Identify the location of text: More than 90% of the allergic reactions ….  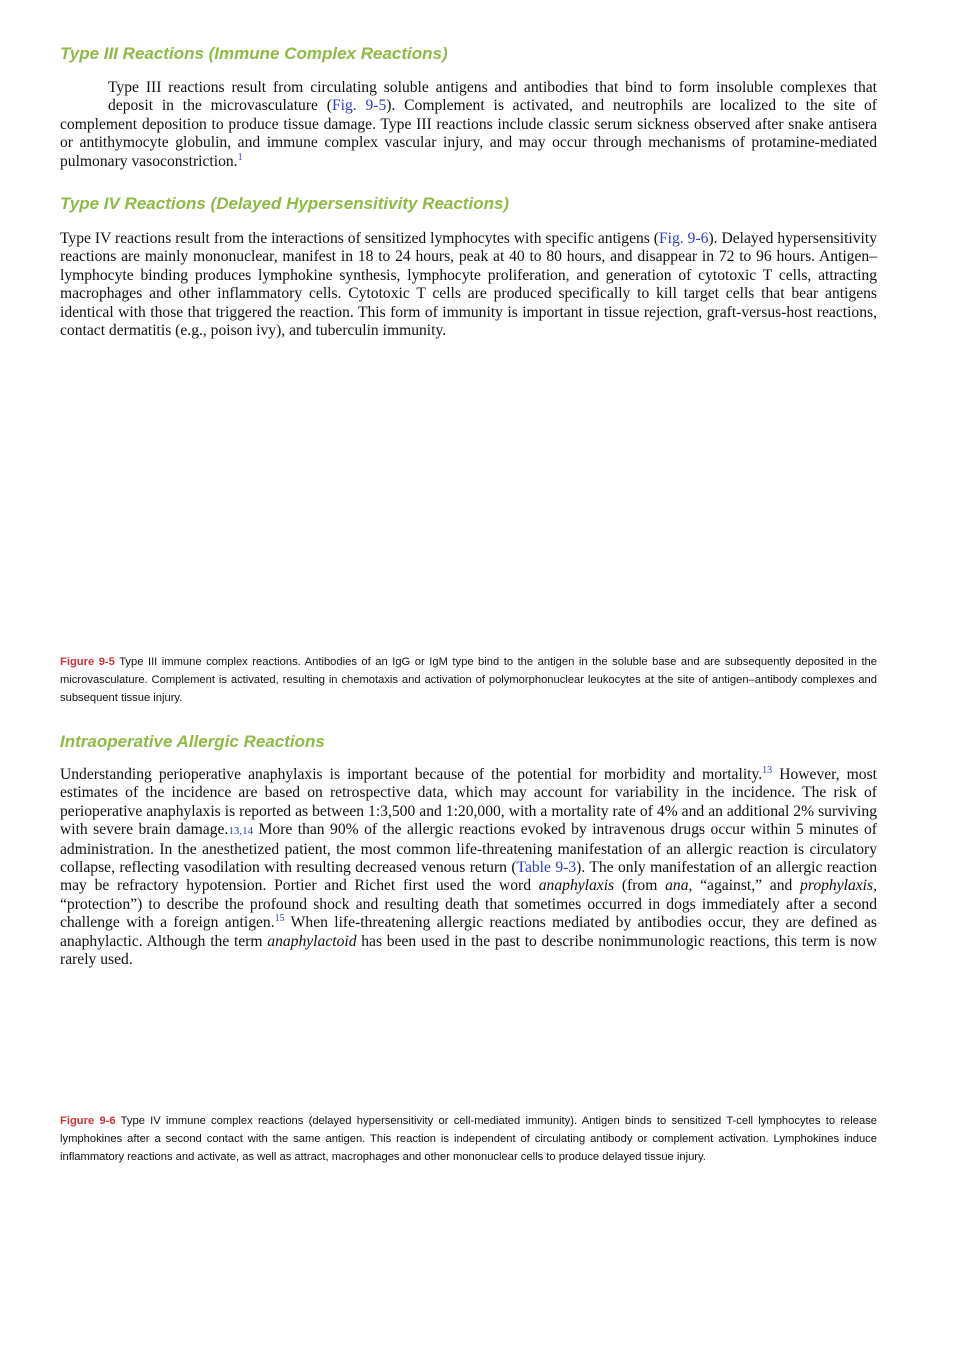
(468, 849).